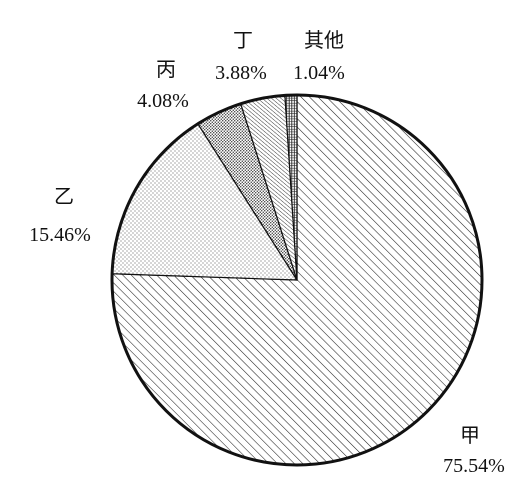  I want to click on slice-label: 甲, so click(470, 435).